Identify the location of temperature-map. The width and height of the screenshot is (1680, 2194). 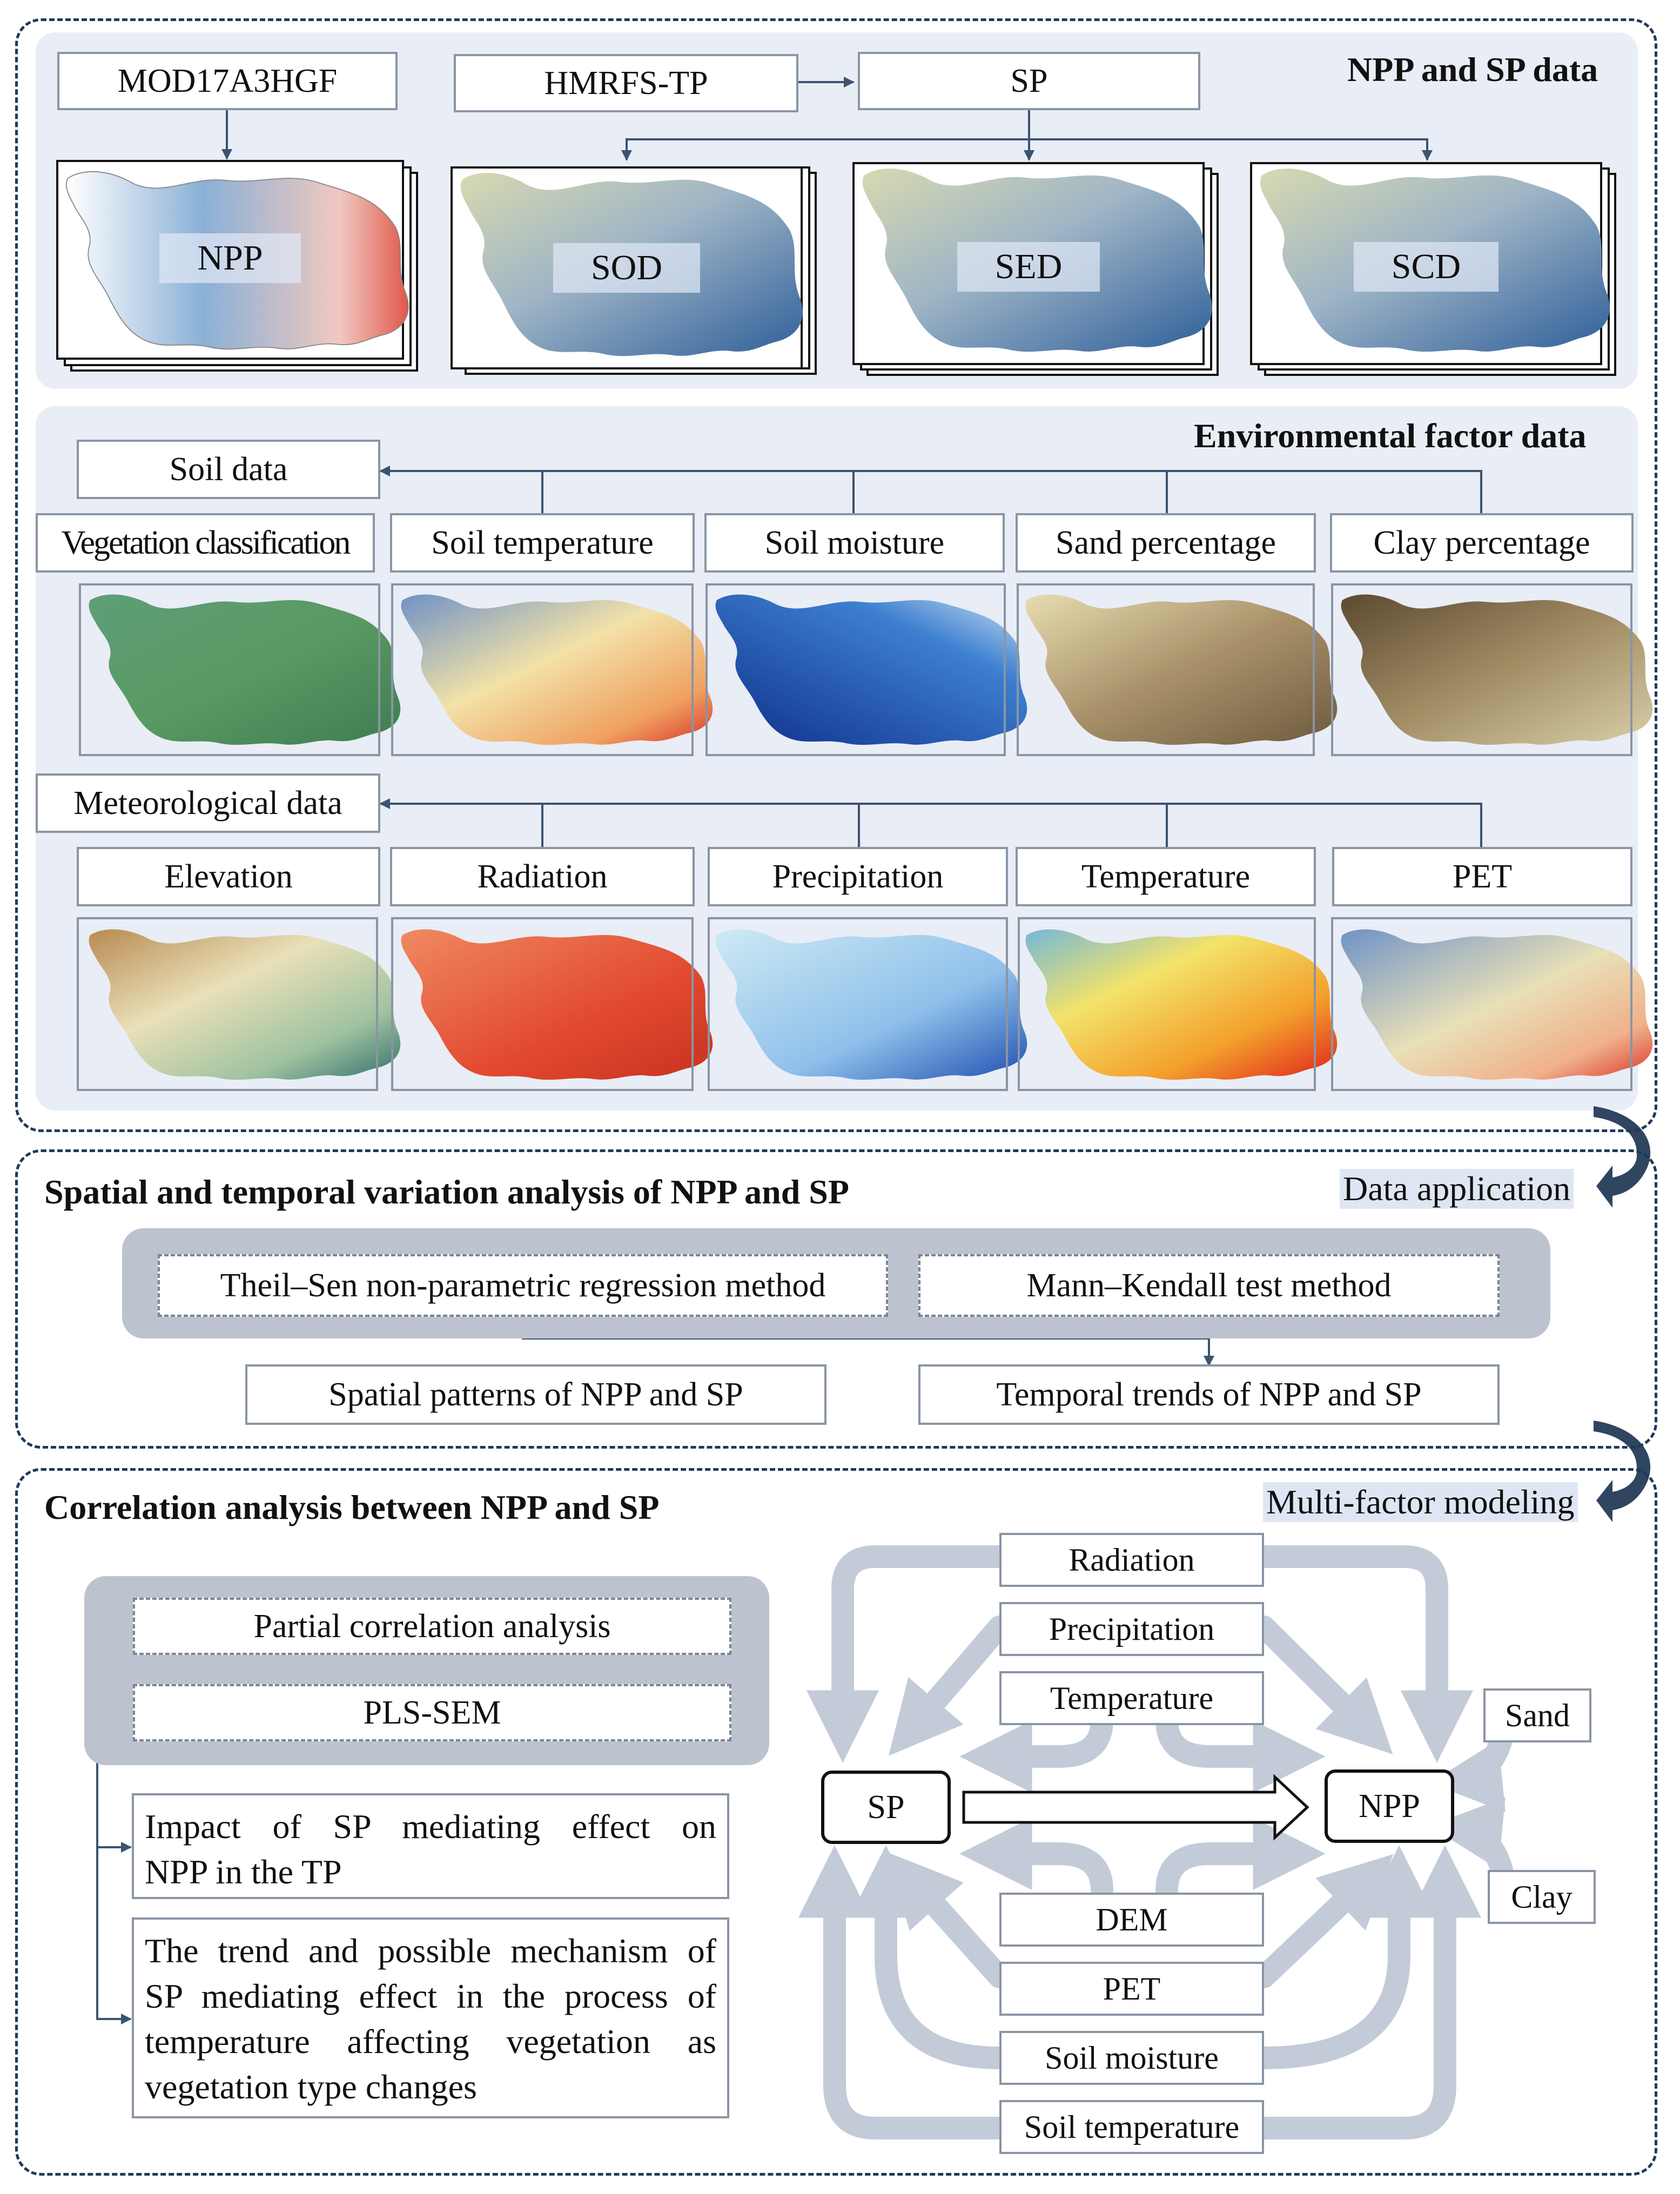
(1167, 1004).